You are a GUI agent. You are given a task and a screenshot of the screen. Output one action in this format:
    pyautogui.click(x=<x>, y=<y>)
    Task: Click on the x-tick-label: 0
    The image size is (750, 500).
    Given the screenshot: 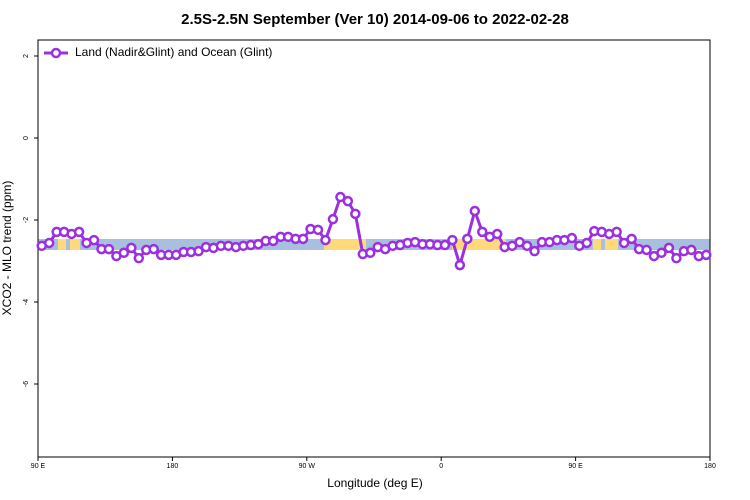 What is the action you would take?
    pyautogui.click(x=441, y=466)
    